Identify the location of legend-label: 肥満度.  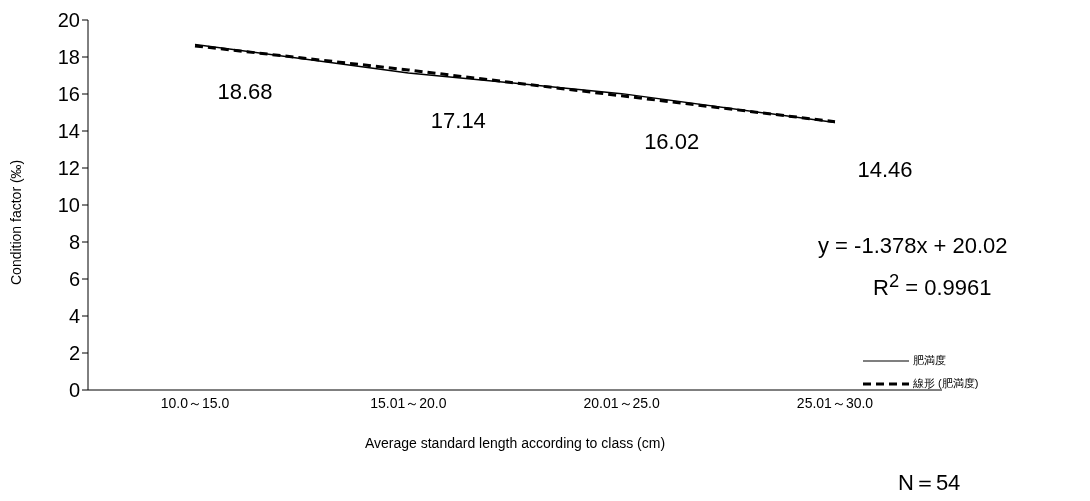
(929, 360).